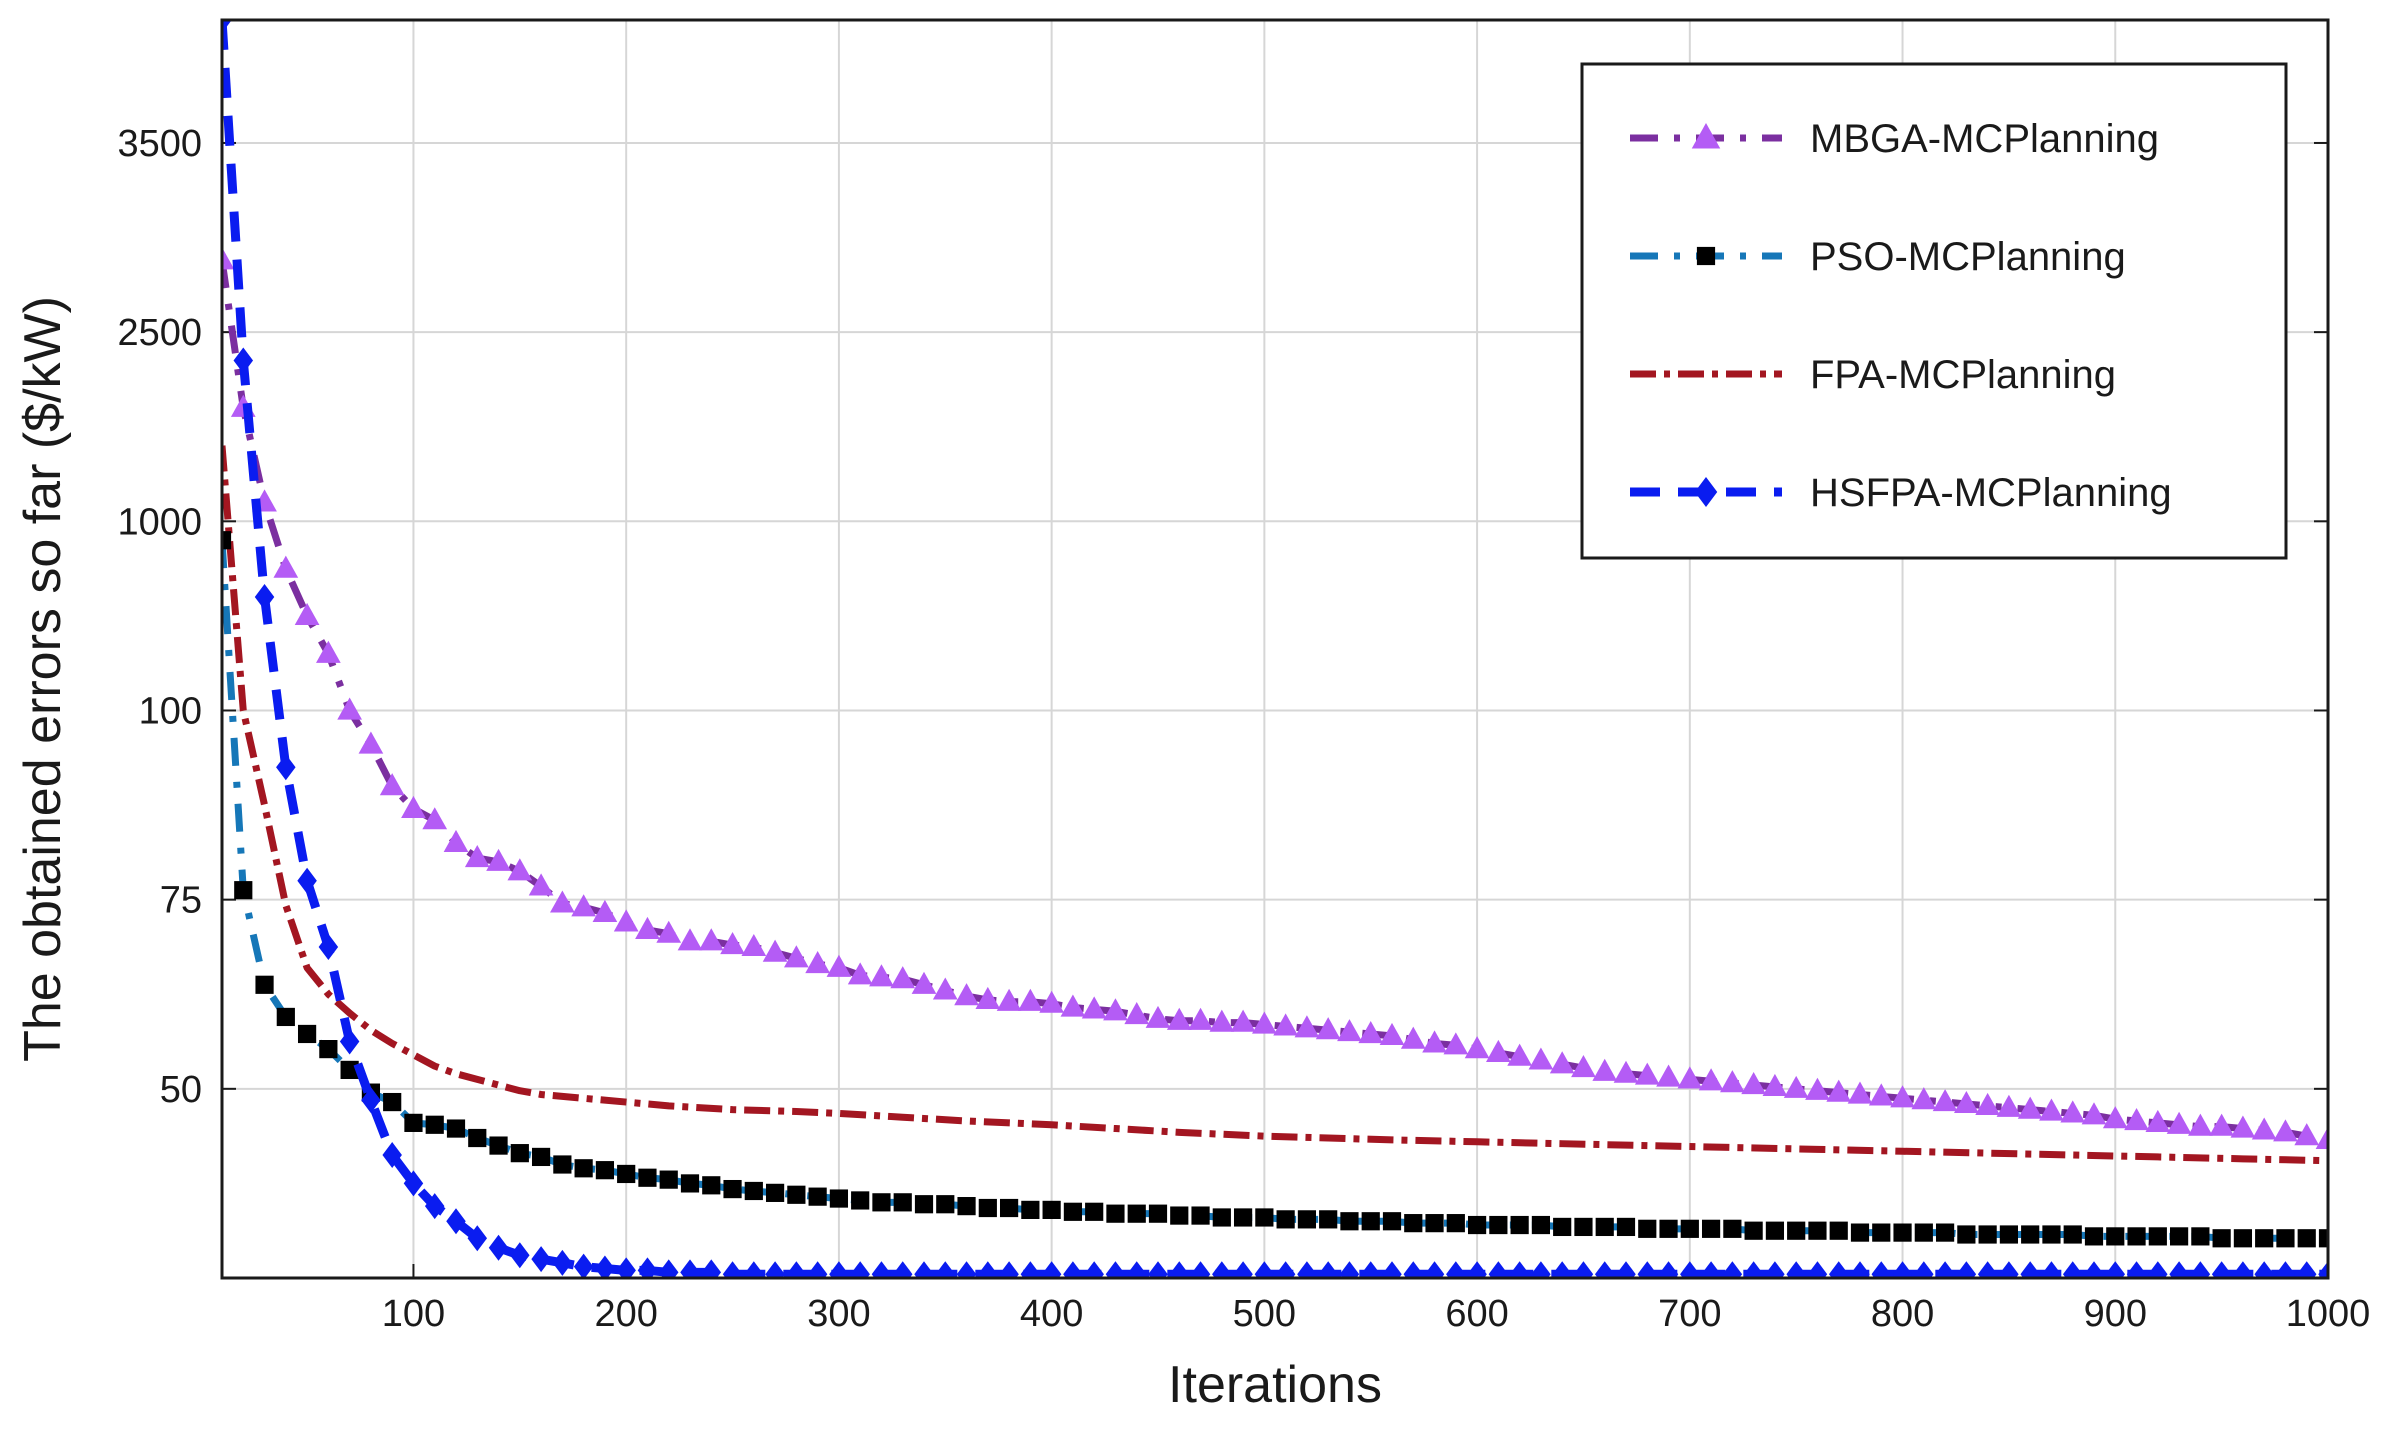 The height and width of the screenshot is (1429, 2384). What do you see at coordinates (181, 1090) in the screenshot?
I see `y-tick-label: 50` at bounding box center [181, 1090].